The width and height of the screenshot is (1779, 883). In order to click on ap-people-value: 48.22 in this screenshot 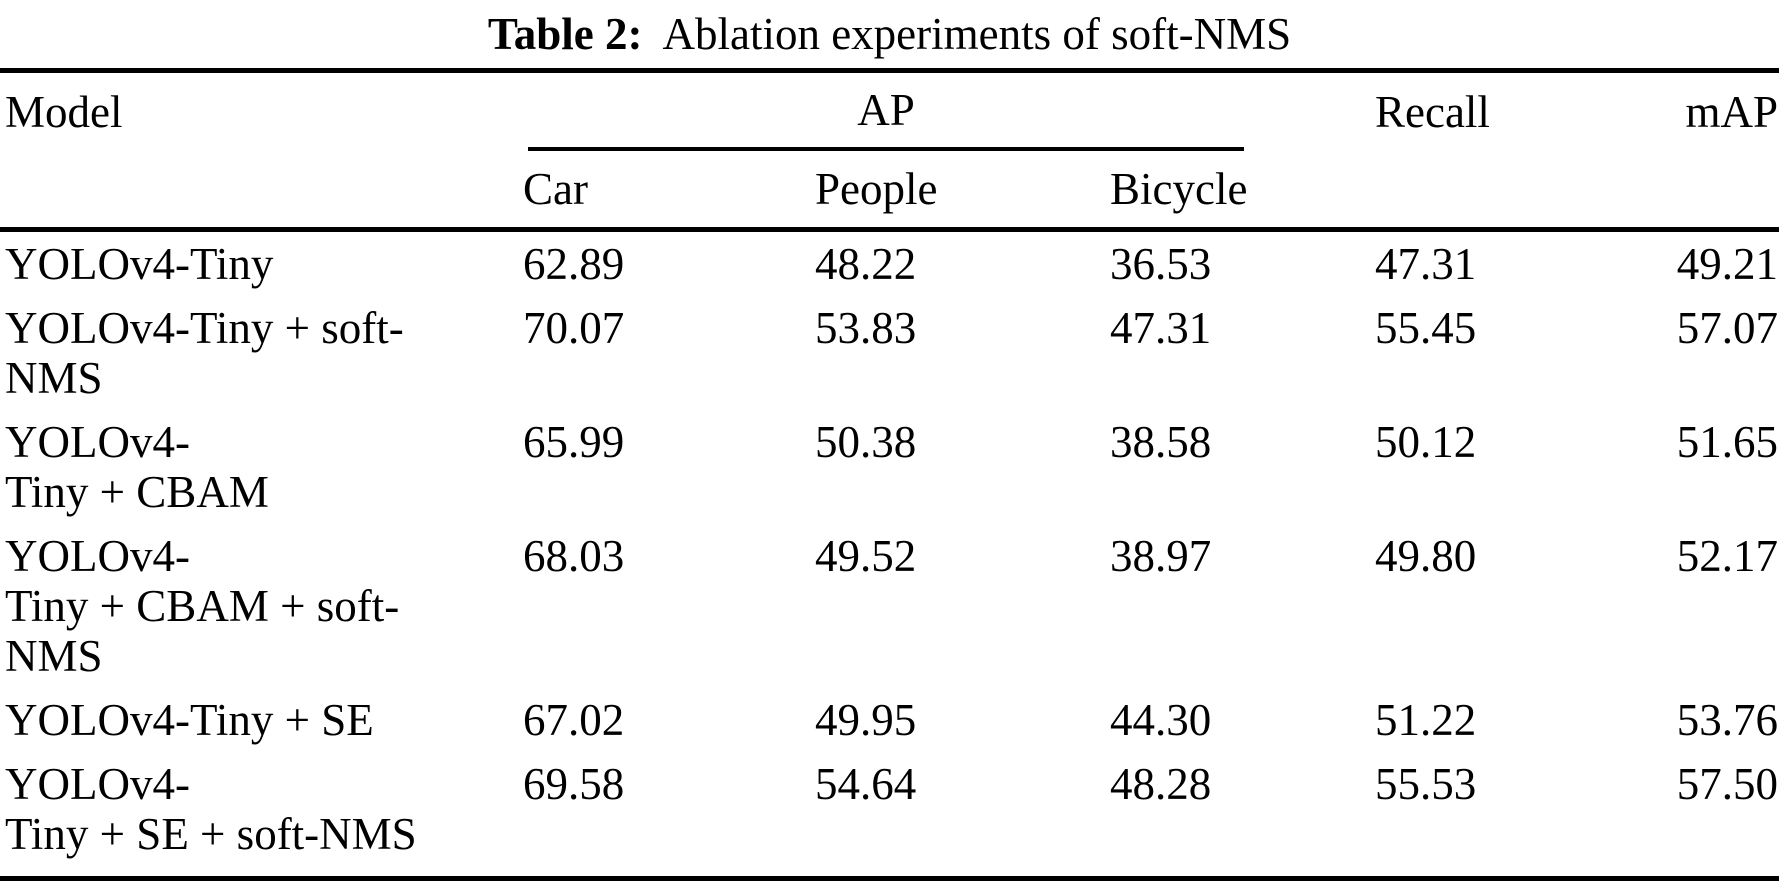, I will do `click(866, 264)`.